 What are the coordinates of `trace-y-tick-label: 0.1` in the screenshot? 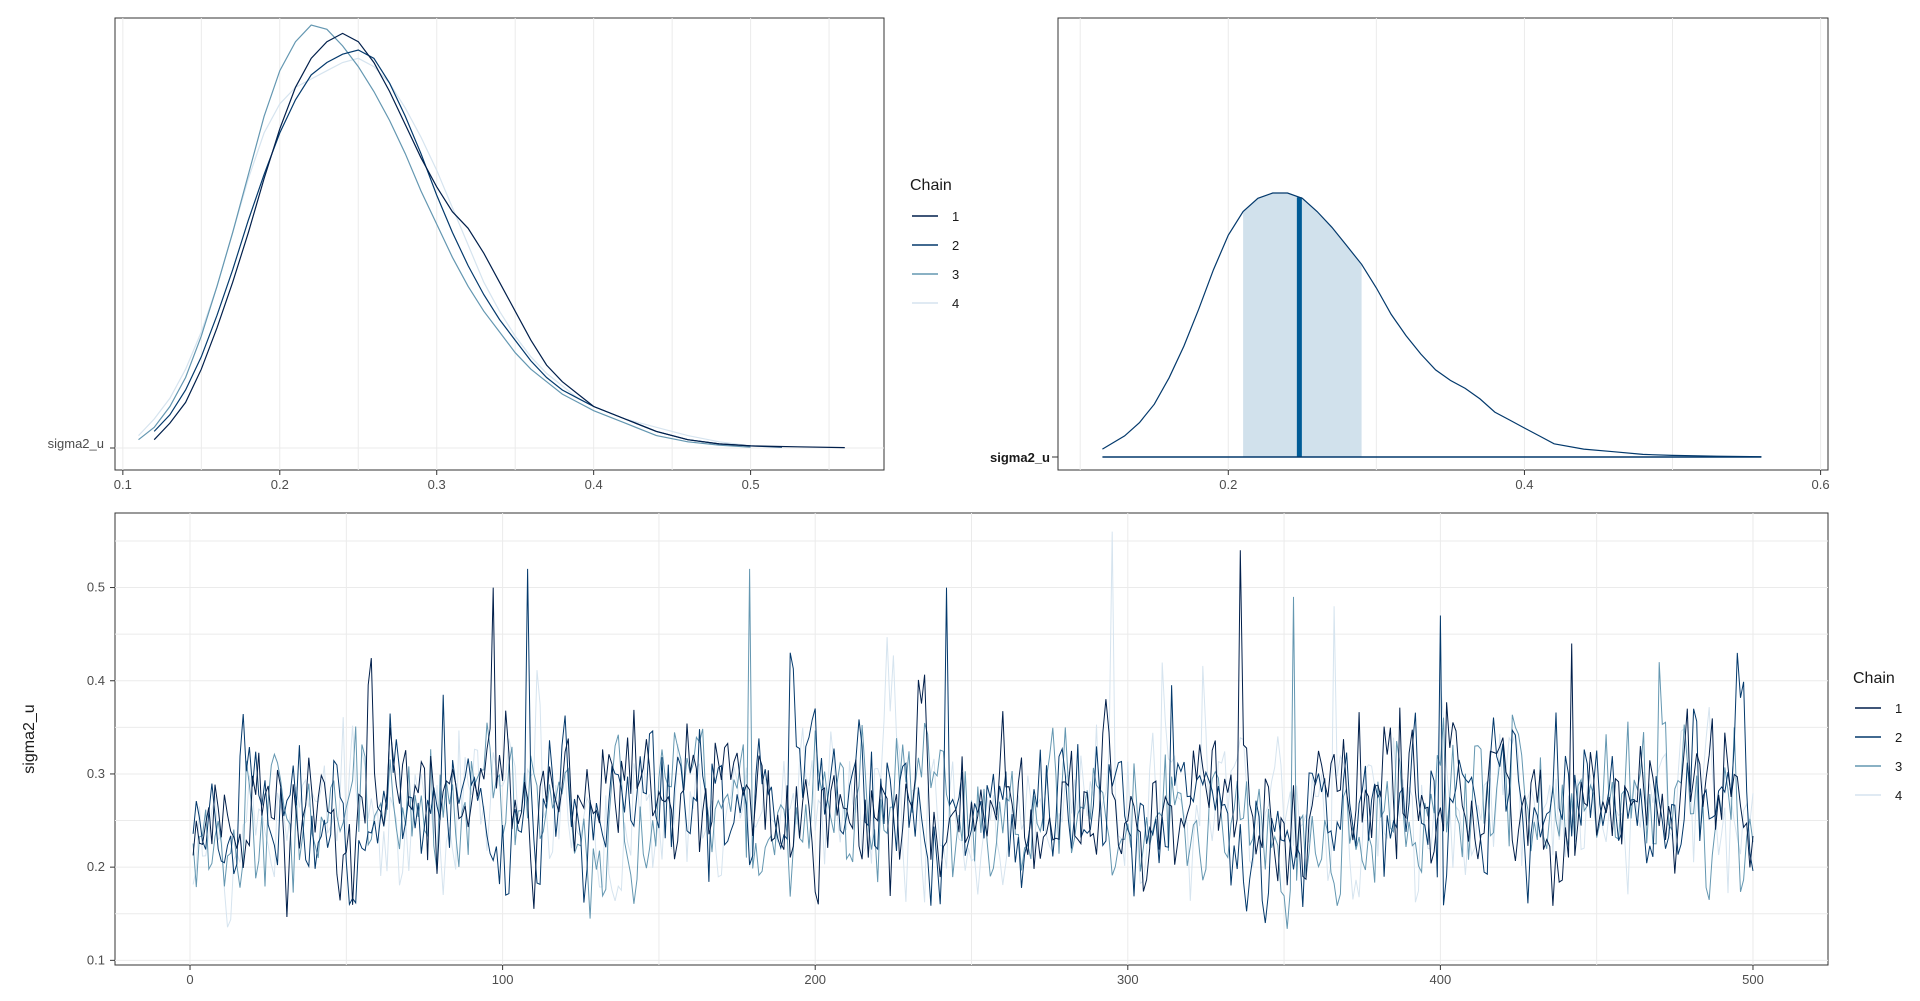 It's located at (96, 959).